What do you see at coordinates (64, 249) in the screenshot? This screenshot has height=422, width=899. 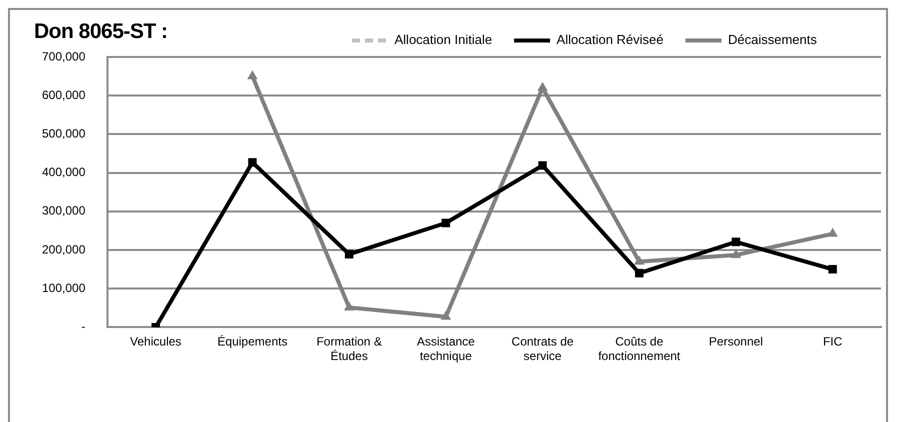 I see `y-tick-label: 200,000` at bounding box center [64, 249].